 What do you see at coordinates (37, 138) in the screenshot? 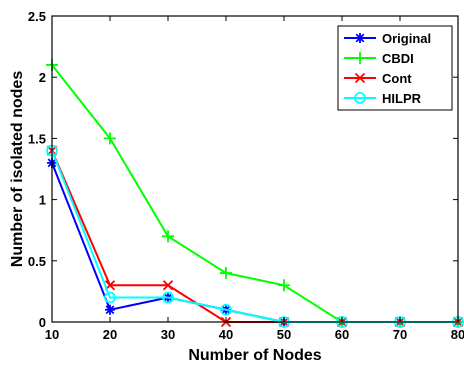
I see `y-tick-label: 1.5` at bounding box center [37, 138].